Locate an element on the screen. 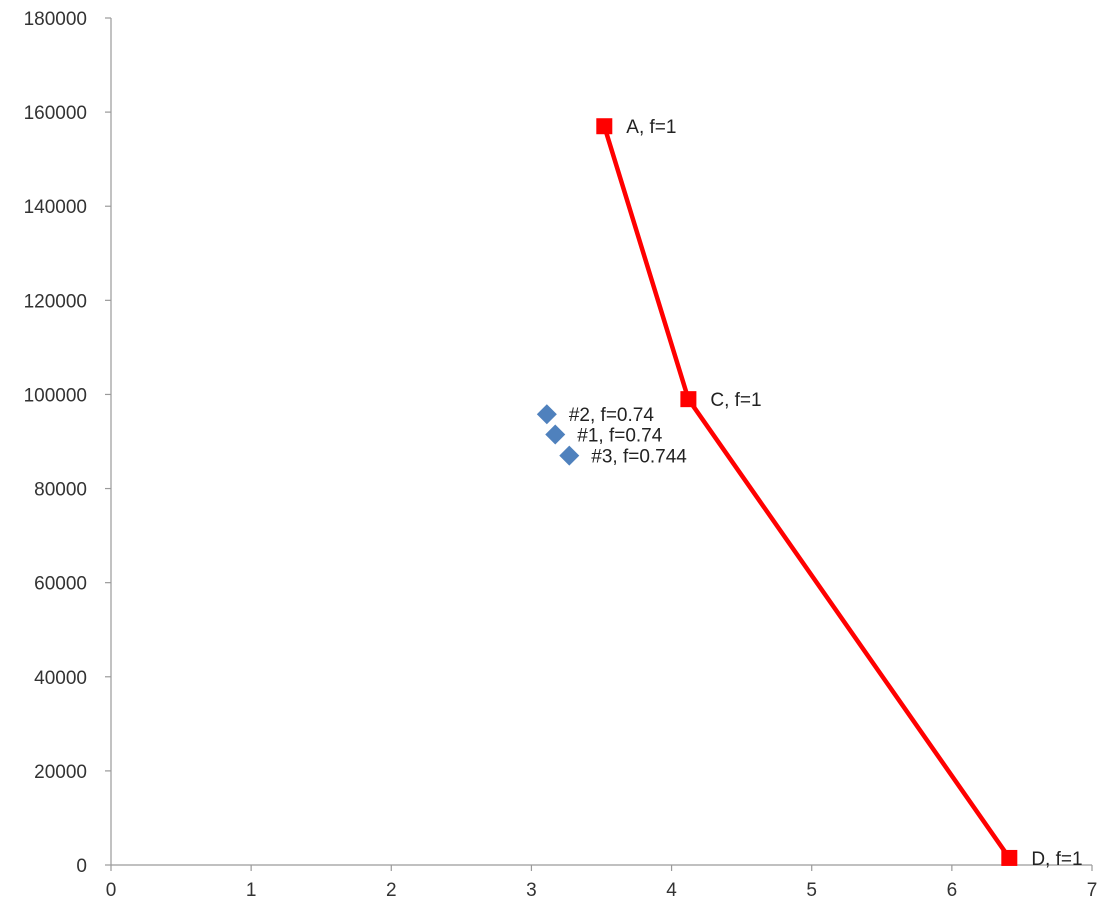  y-tick-label: 180000 is located at coordinates (55, 19).